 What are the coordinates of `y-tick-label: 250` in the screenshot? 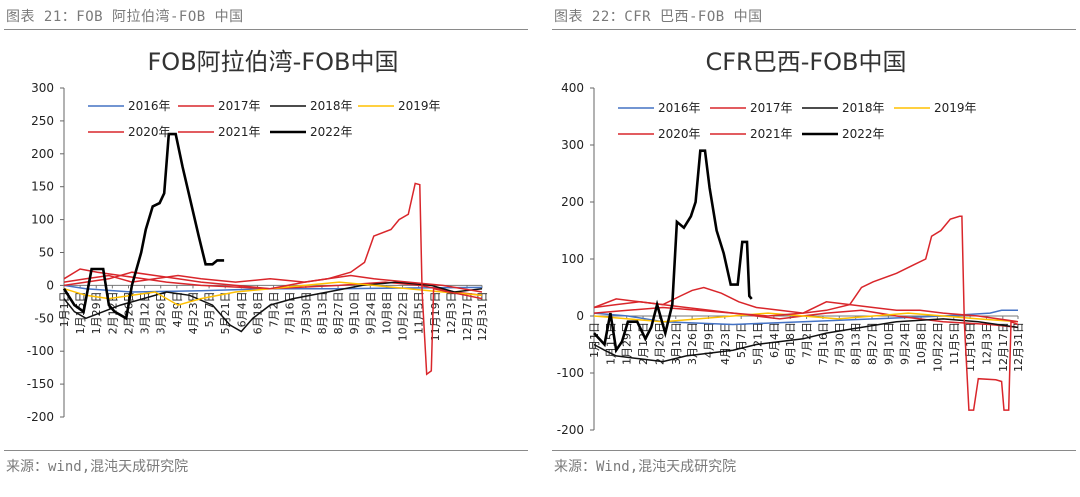 It's located at (42, 121).